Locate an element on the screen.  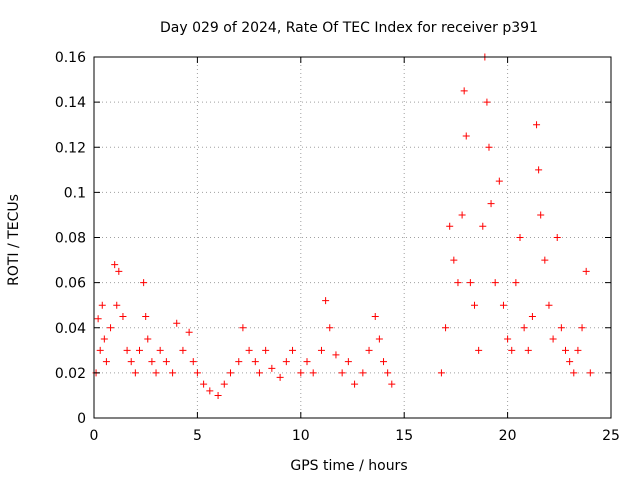
x-tick-label: 15 is located at coordinates (404, 436).